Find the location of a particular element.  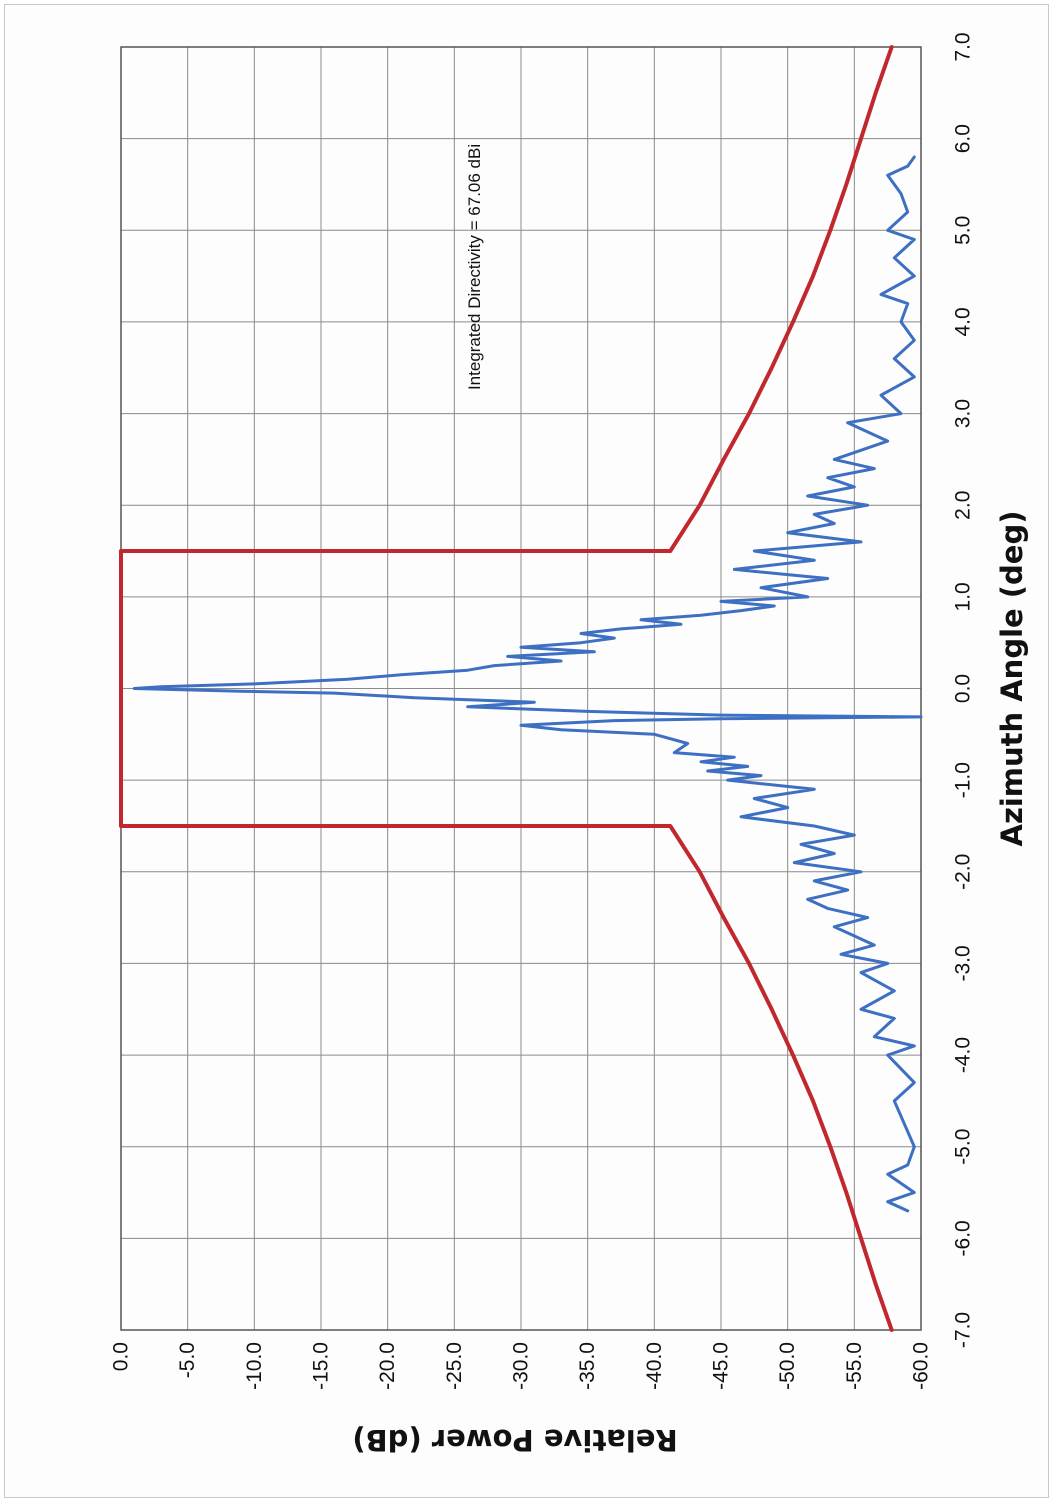

y-tick-label: -60.0 is located at coordinates (921, 1366).